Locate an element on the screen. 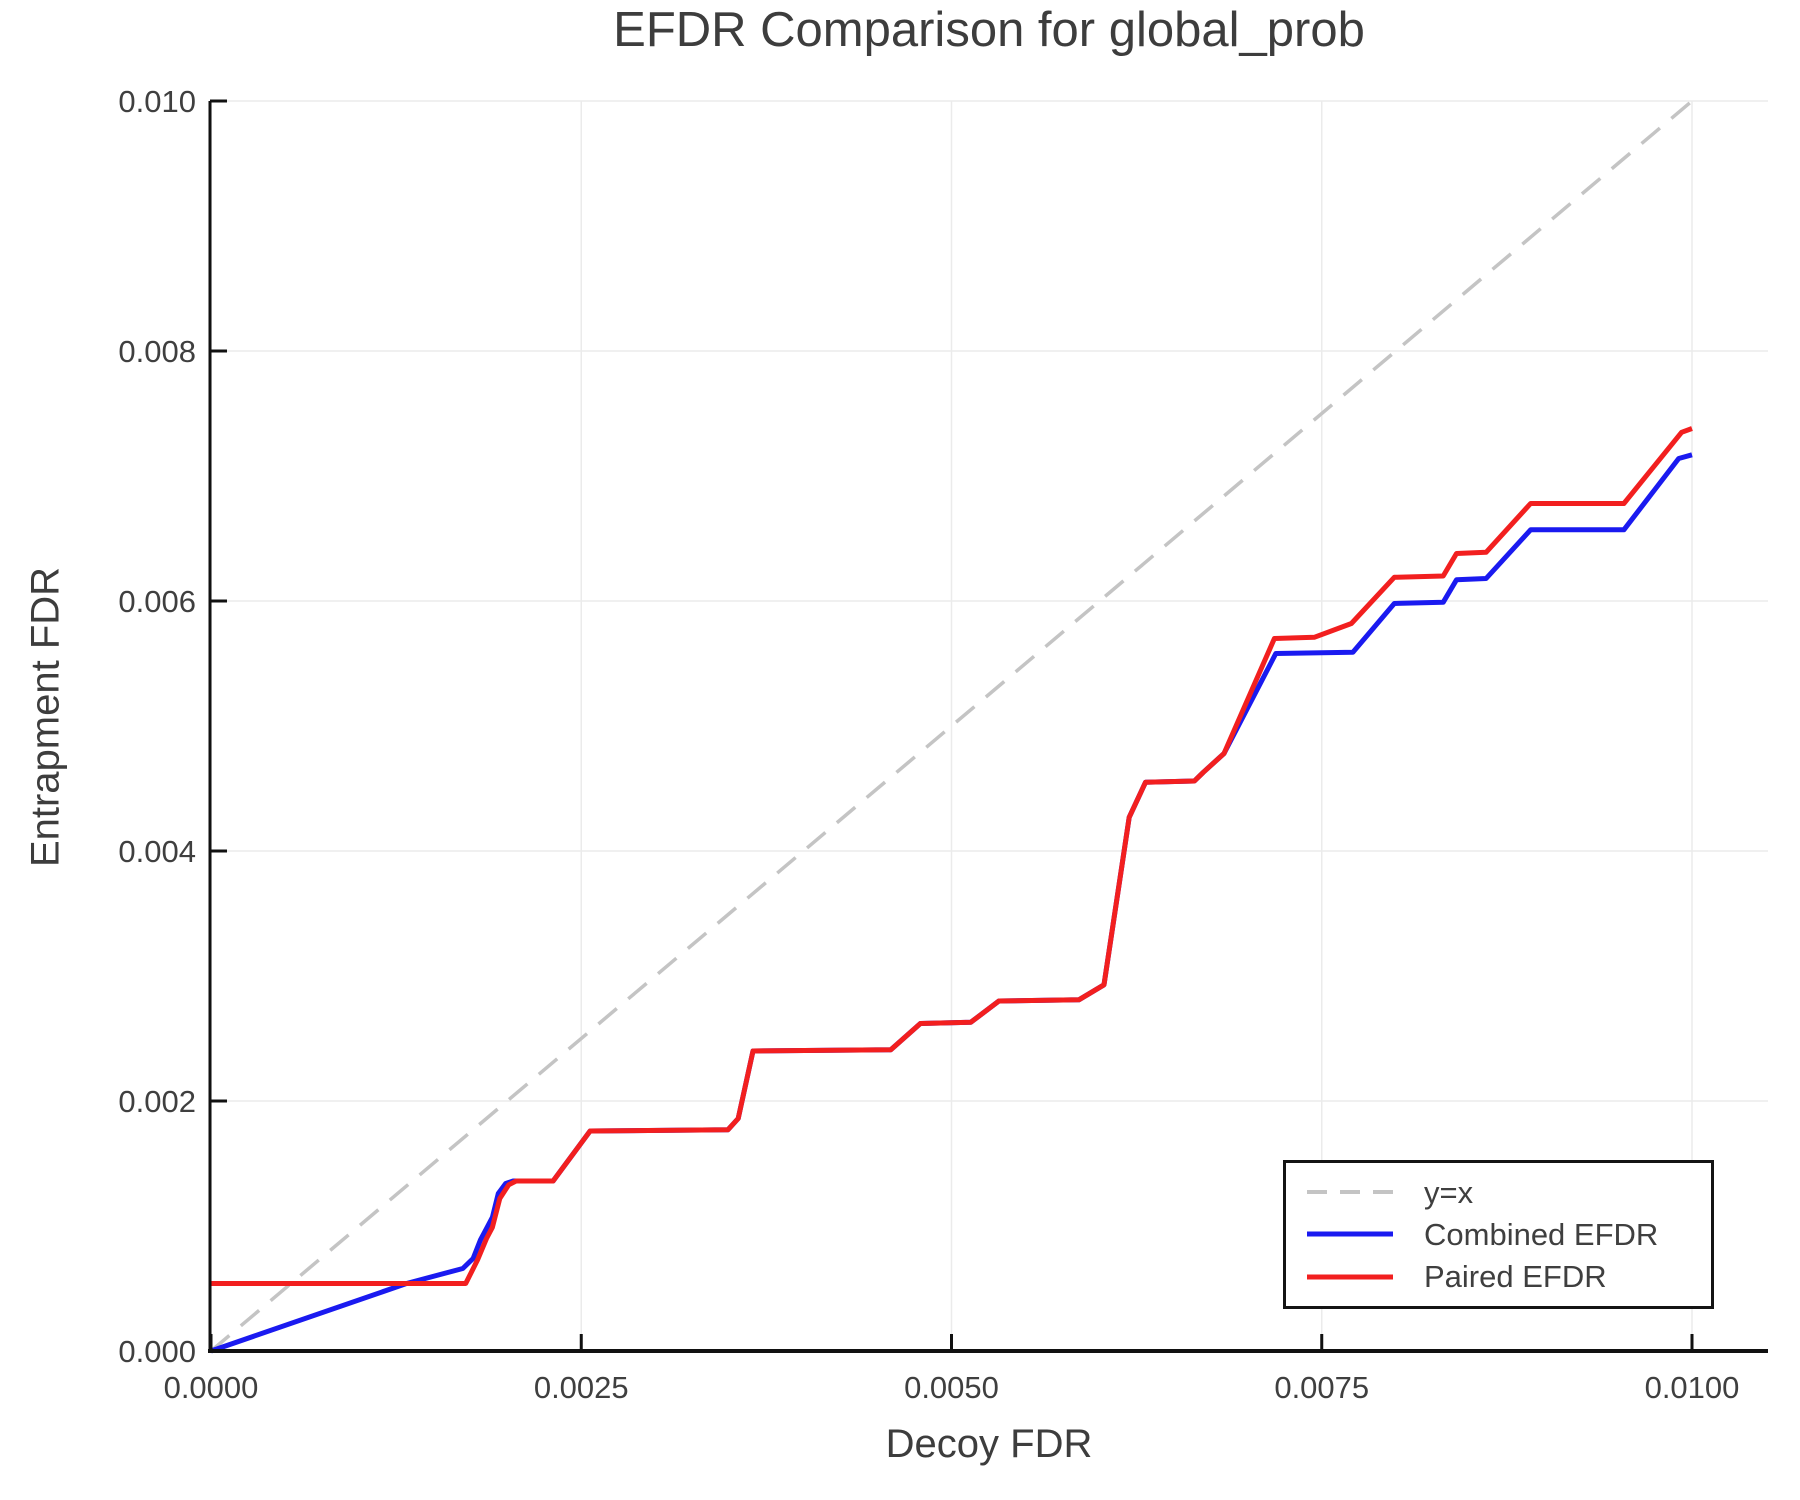  chart-title: EFDR Comparison for global_prob is located at coordinates (989, 30).